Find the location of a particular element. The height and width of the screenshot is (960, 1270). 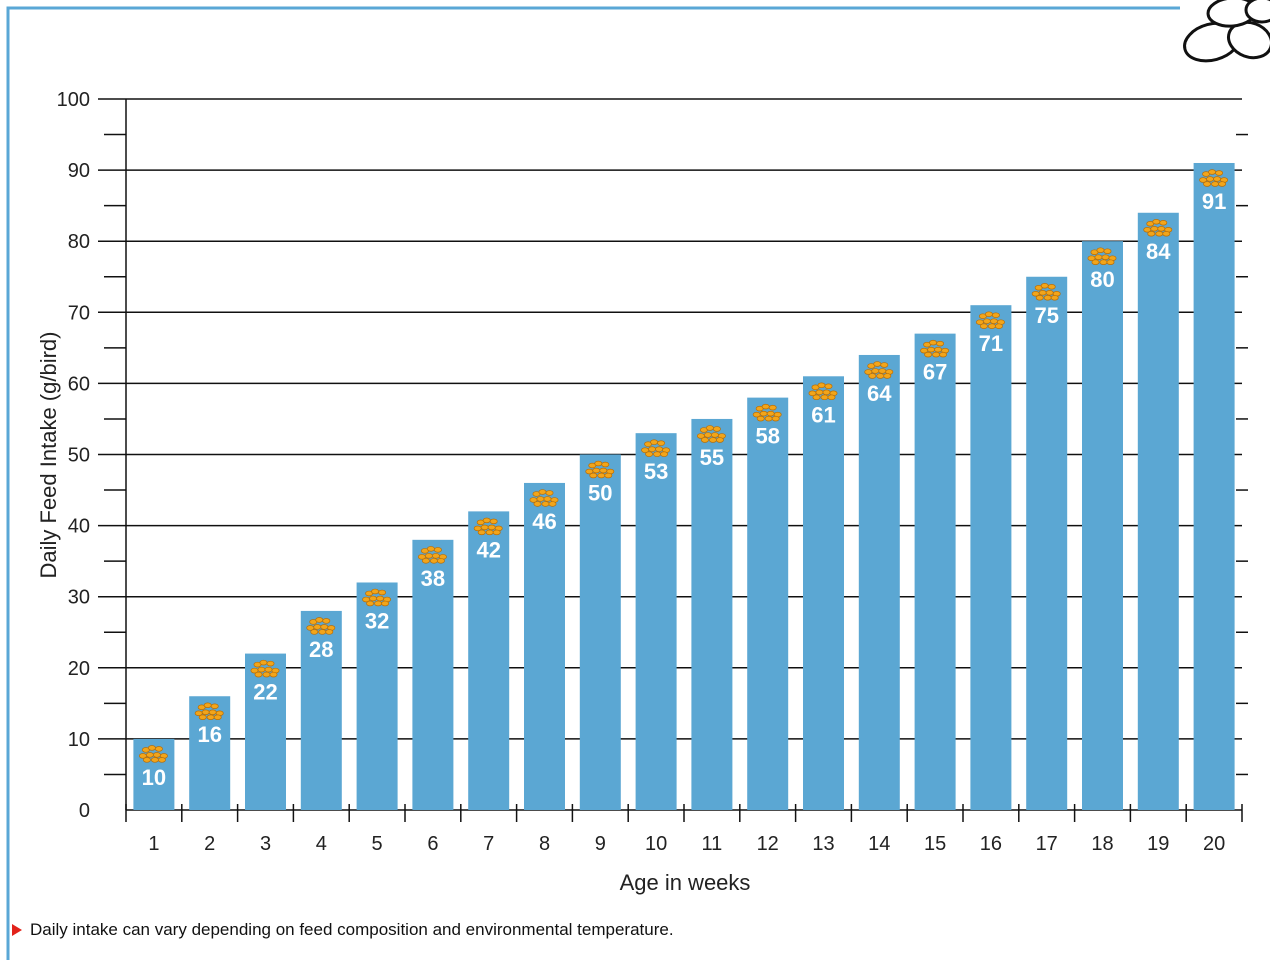

x-tick-label: 6 is located at coordinates (432, 844).